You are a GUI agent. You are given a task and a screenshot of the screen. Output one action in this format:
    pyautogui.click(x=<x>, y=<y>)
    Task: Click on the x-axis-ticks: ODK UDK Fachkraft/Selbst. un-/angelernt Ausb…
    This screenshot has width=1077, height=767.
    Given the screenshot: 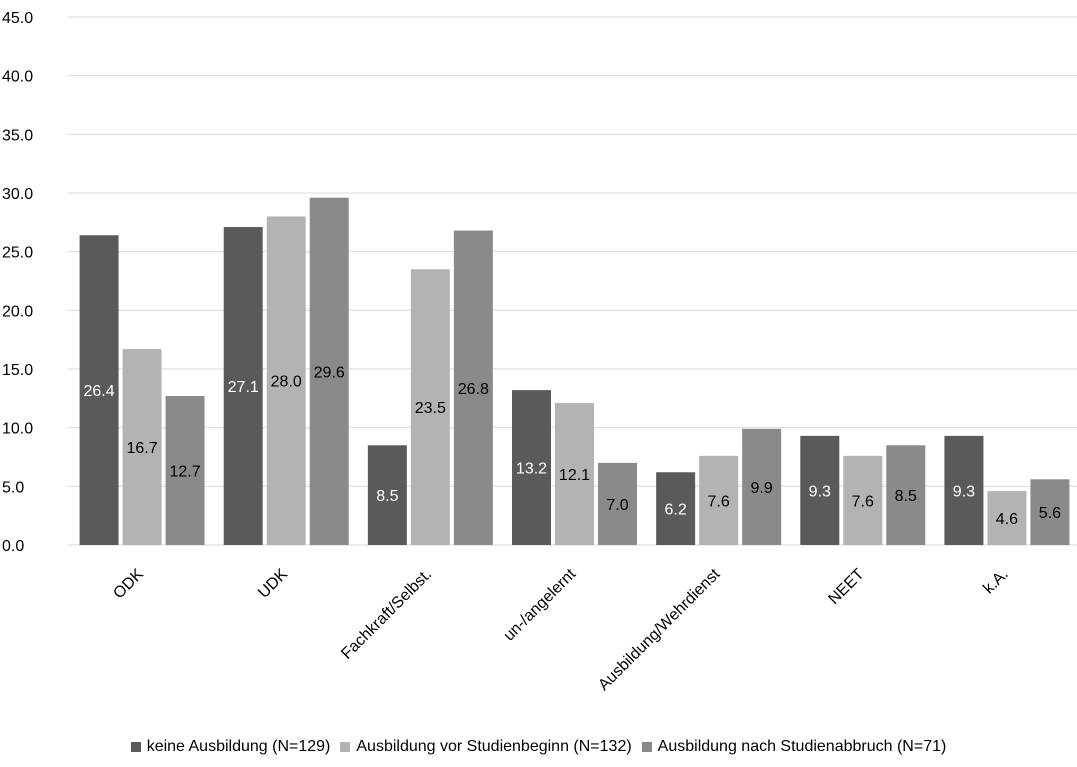 What is the action you would take?
    pyautogui.click(x=560, y=629)
    